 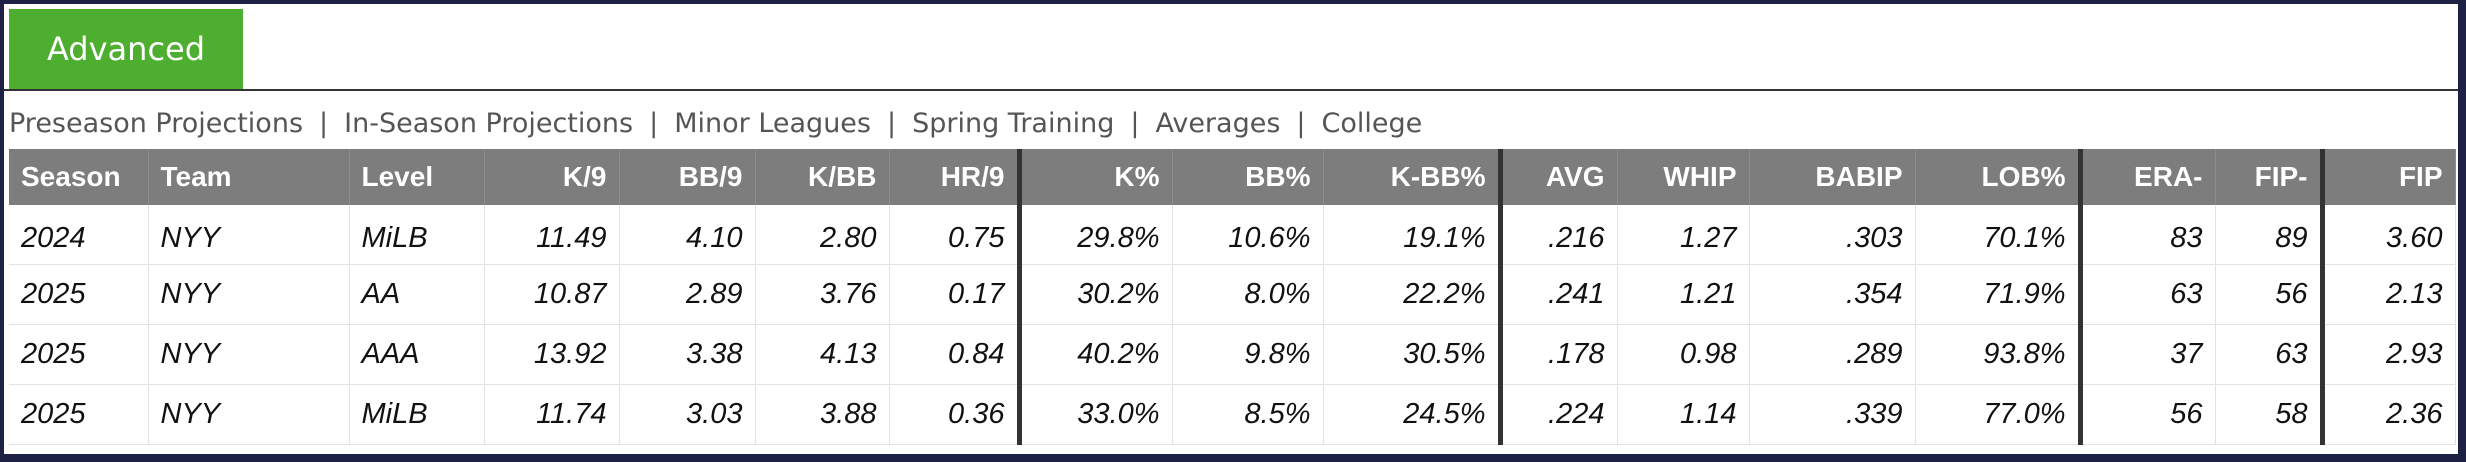 What do you see at coordinates (2148, 235) in the screenshot?
I see `cell-era-minus: 83` at bounding box center [2148, 235].